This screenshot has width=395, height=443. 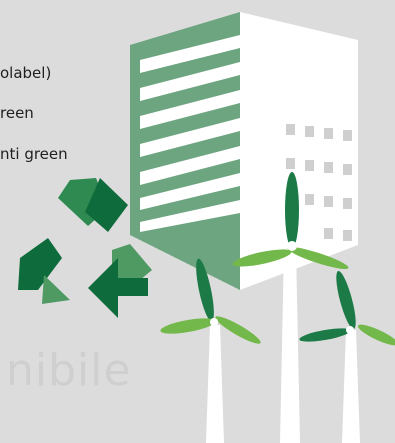 I want to click on faded-text: nibile, so click(x=69, y=370).